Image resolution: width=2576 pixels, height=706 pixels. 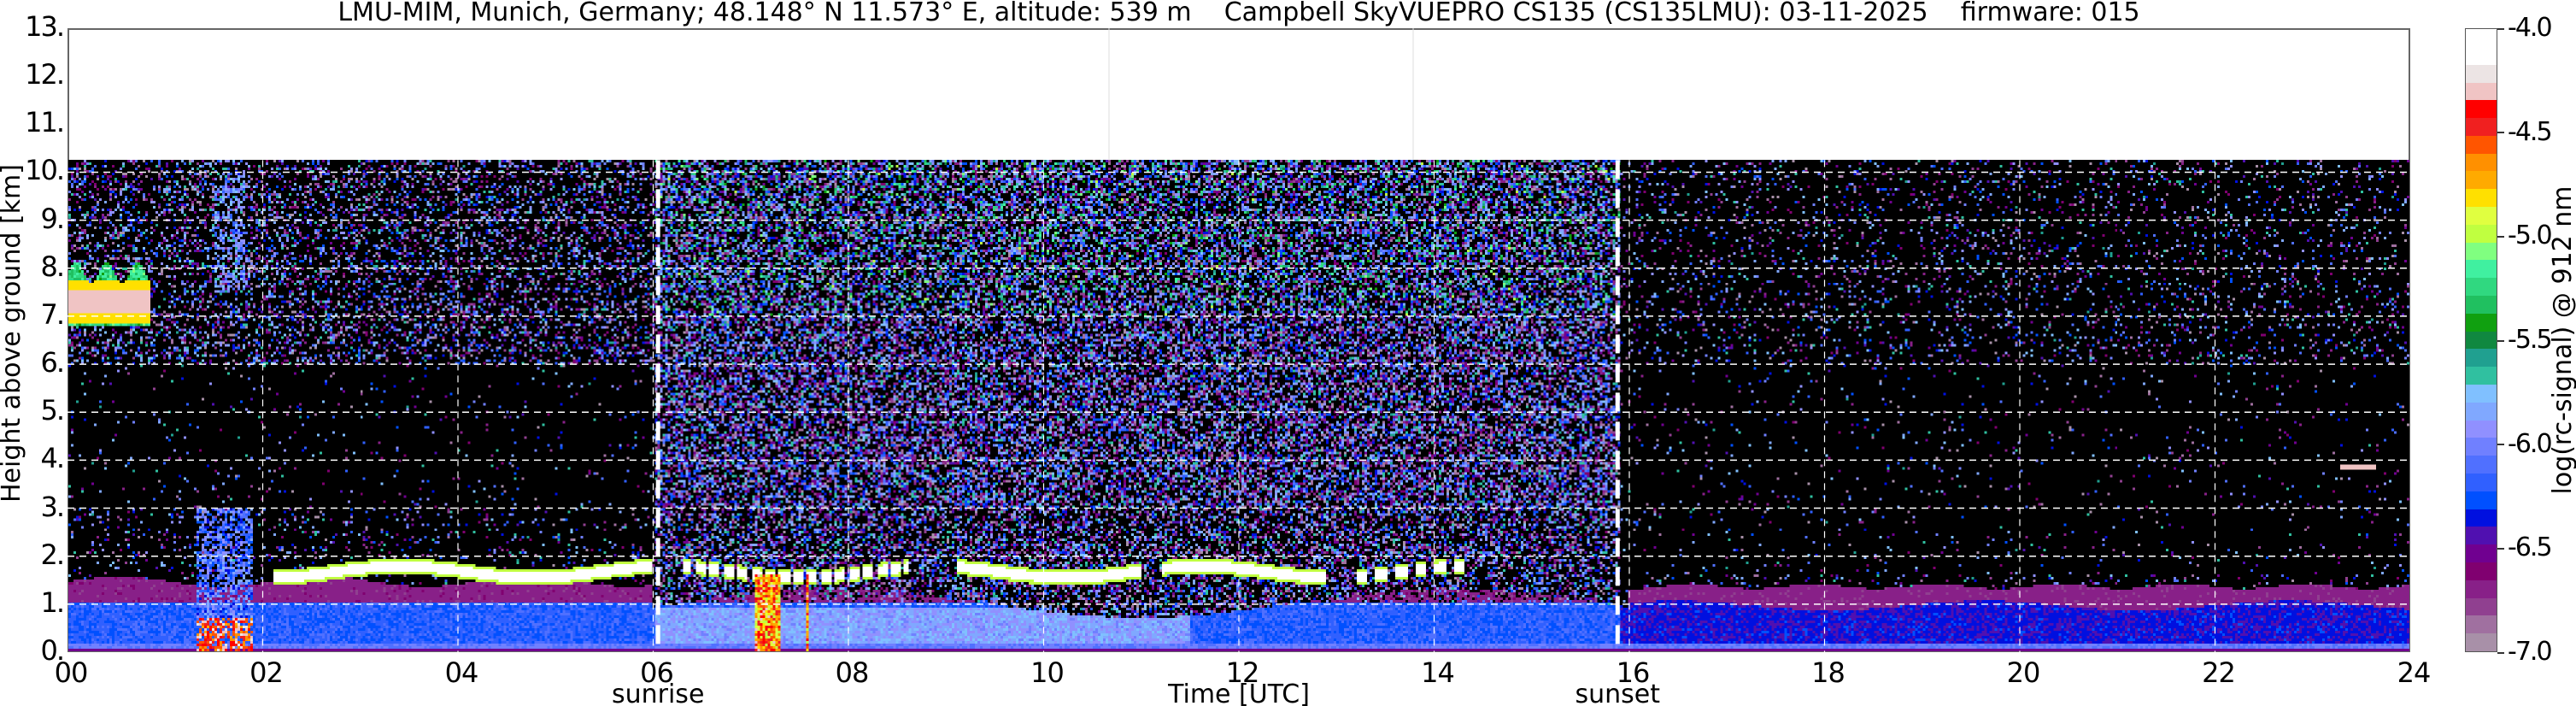 I want to click on colorbar-tick-label: -5.0, so click(x=2525, y=236).